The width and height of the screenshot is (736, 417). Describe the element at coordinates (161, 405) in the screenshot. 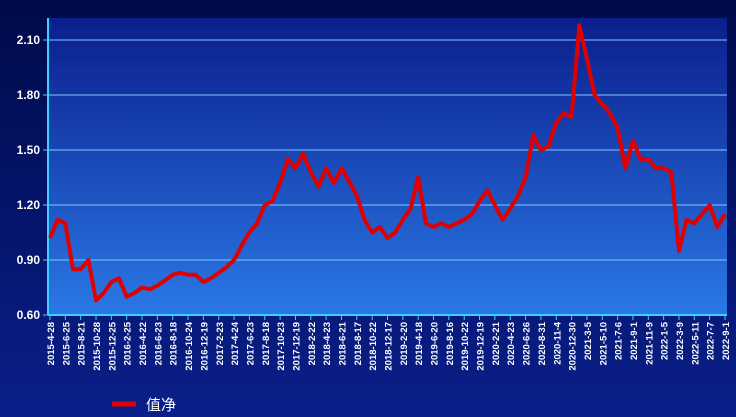

I see `legend-label: 值净` at that location.